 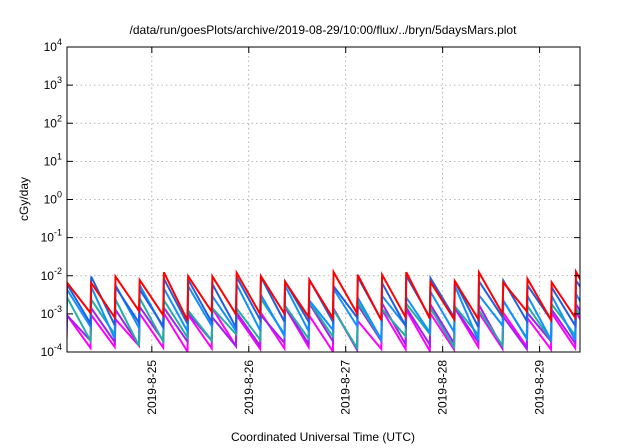 I want to click on y-tick-label: 10⁻², so click(x=51, y=274).